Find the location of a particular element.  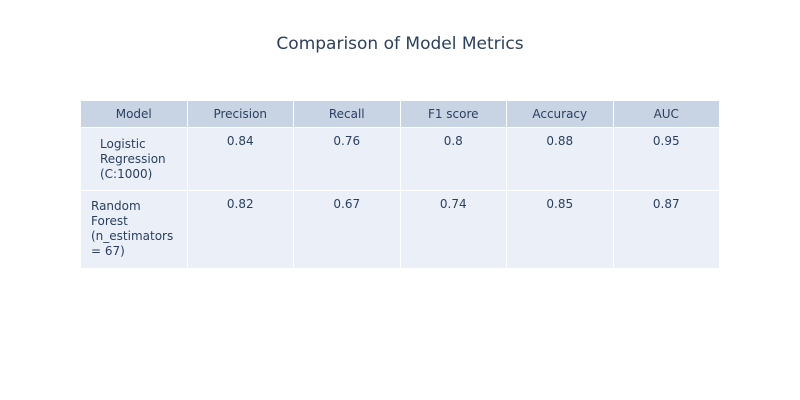

auc-cell: 0.87 is located at coordinates (666, 229).